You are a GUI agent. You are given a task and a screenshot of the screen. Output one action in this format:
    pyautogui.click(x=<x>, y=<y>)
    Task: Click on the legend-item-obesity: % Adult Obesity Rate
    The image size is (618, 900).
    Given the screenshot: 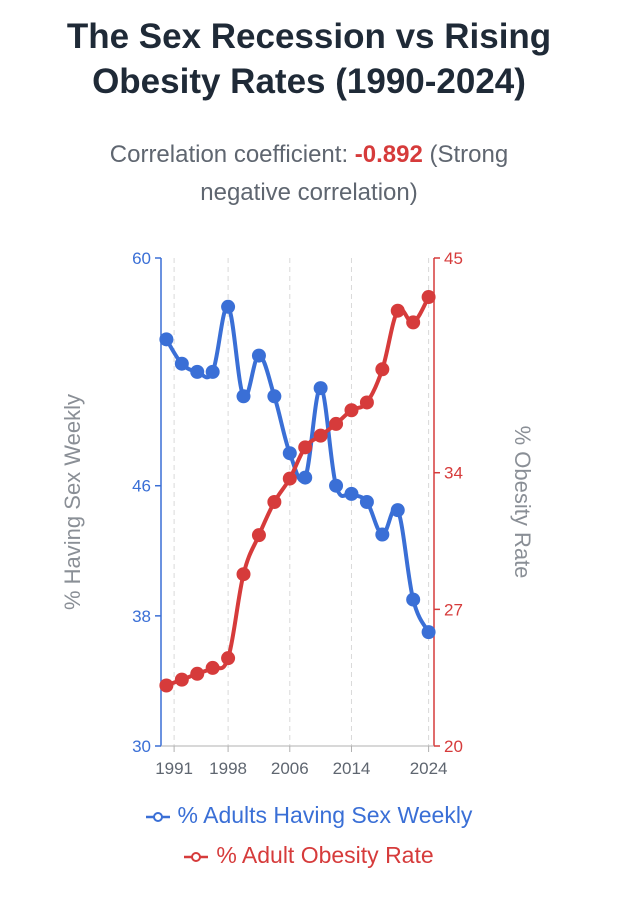 What is the action you would take?
    pyautogui.click(x=309, y=855)
    